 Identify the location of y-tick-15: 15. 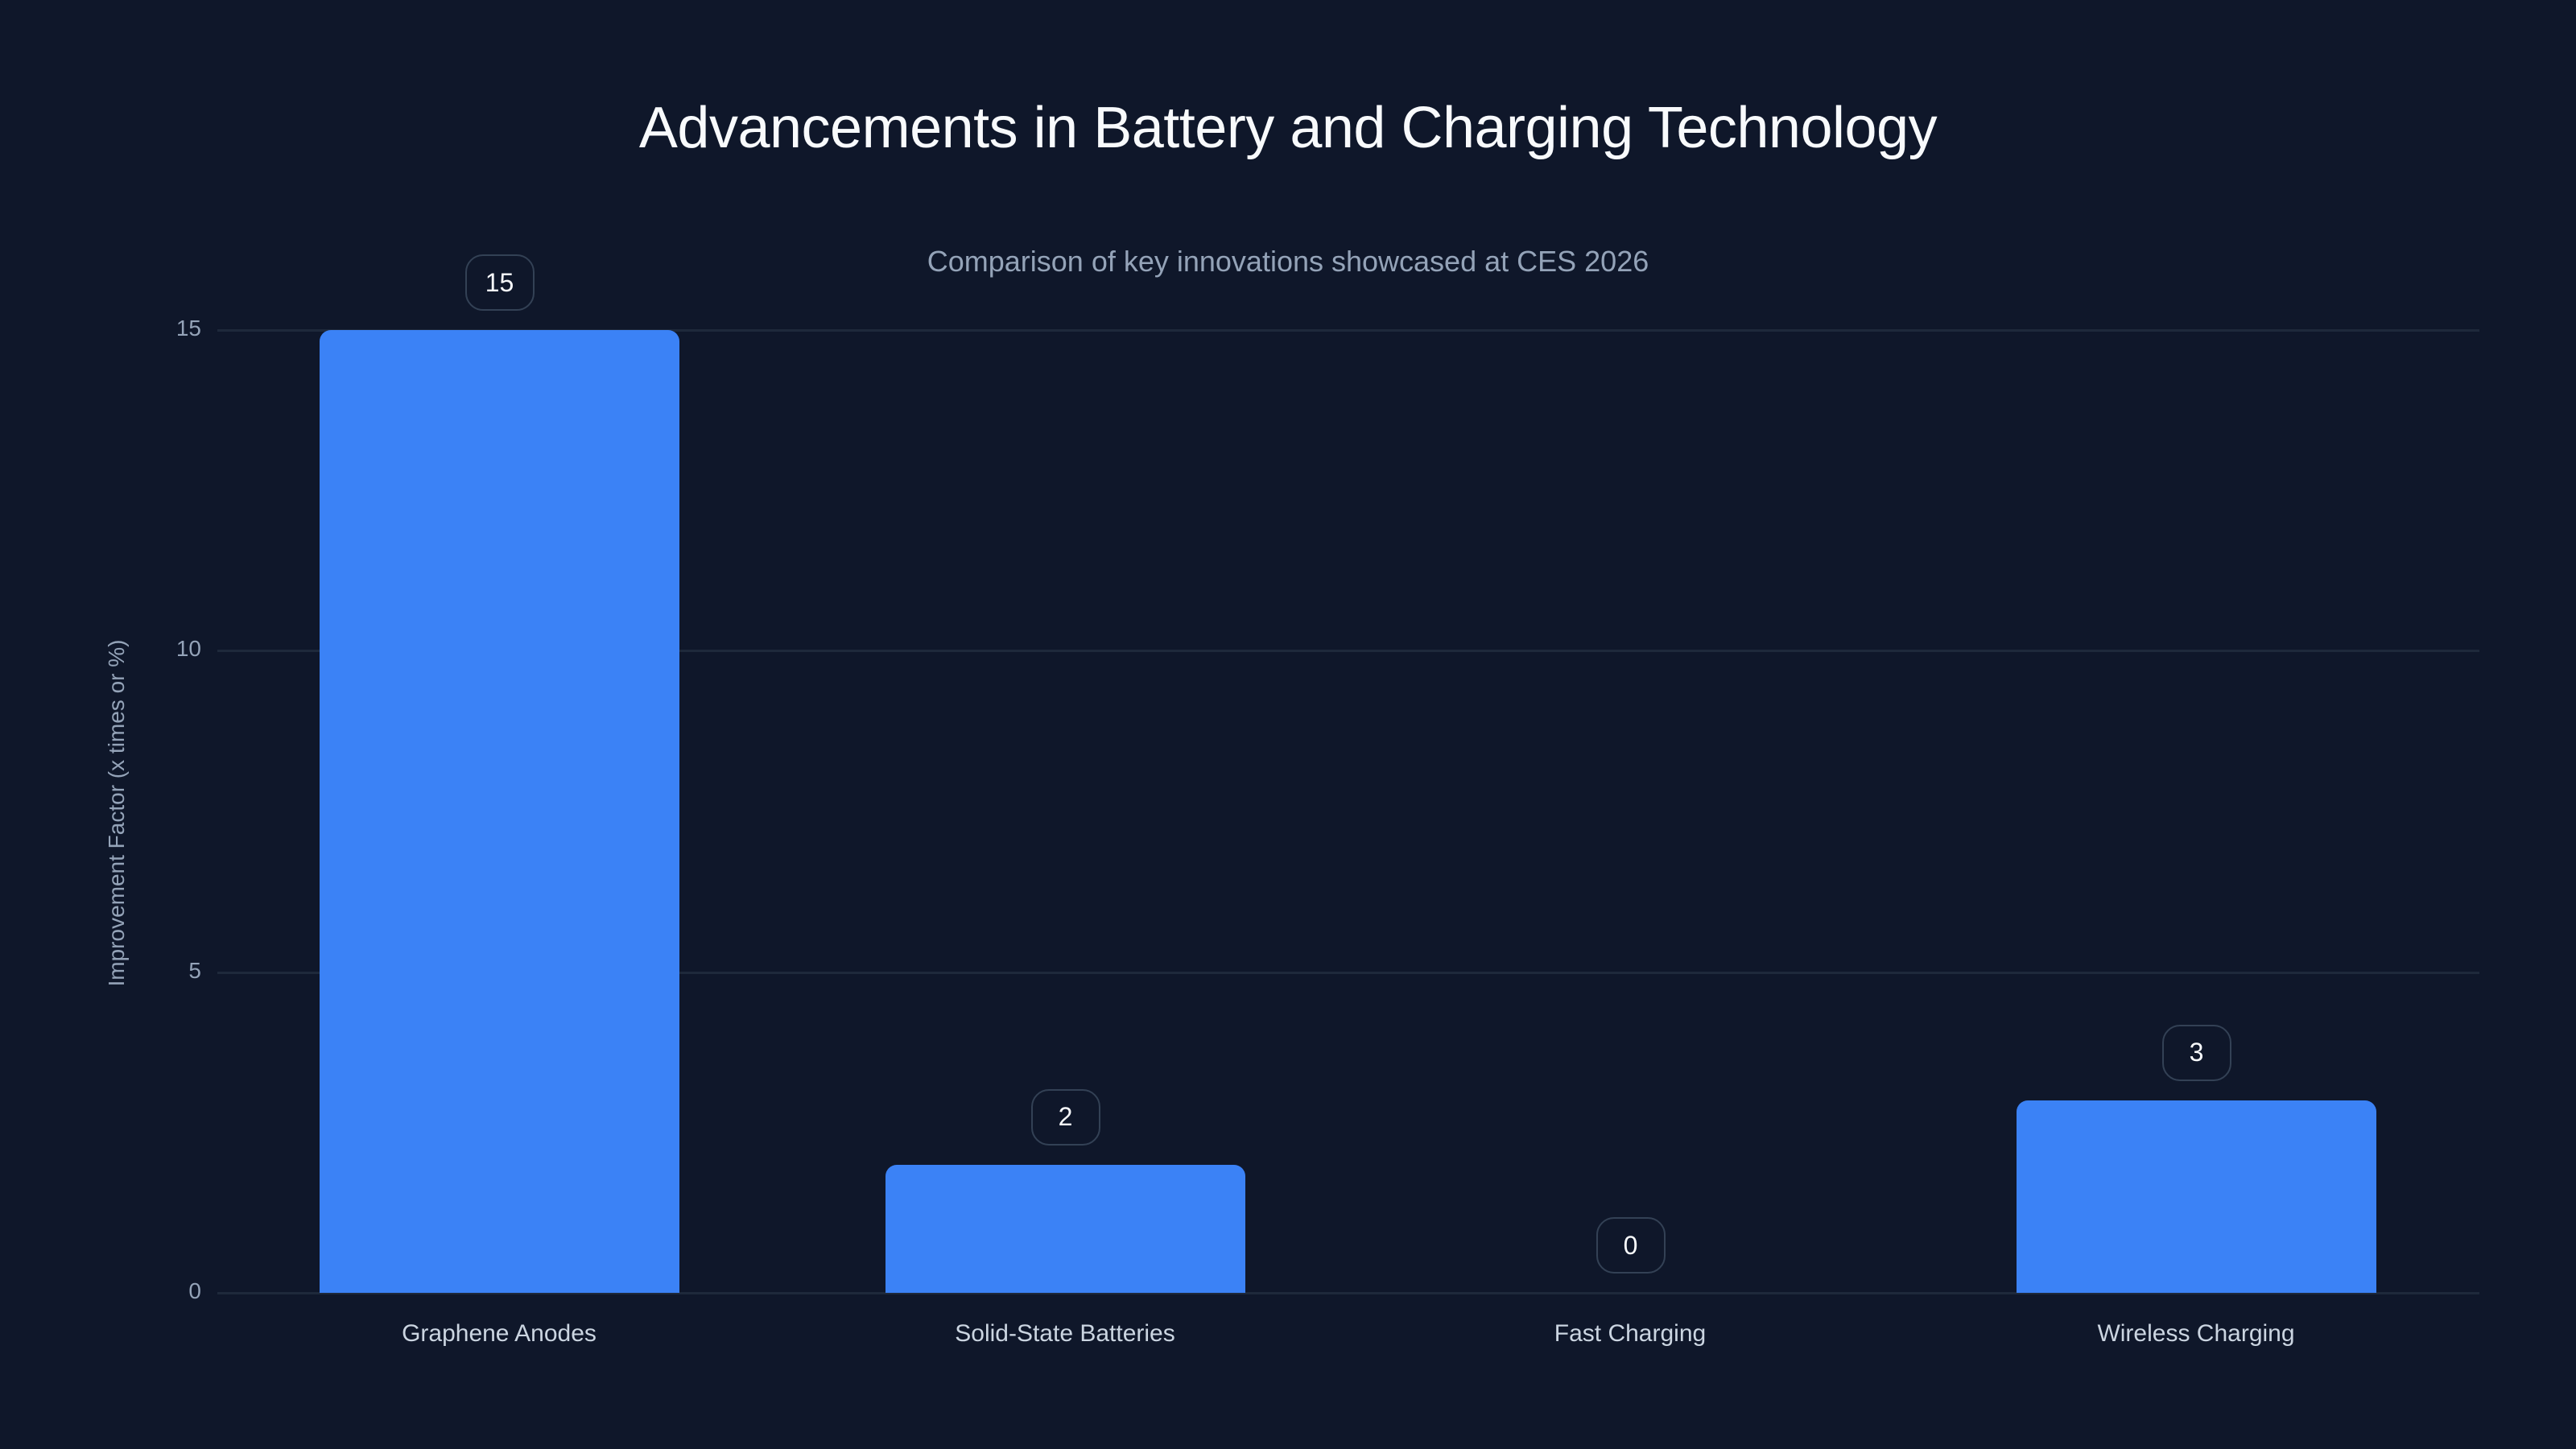
(188, 328).